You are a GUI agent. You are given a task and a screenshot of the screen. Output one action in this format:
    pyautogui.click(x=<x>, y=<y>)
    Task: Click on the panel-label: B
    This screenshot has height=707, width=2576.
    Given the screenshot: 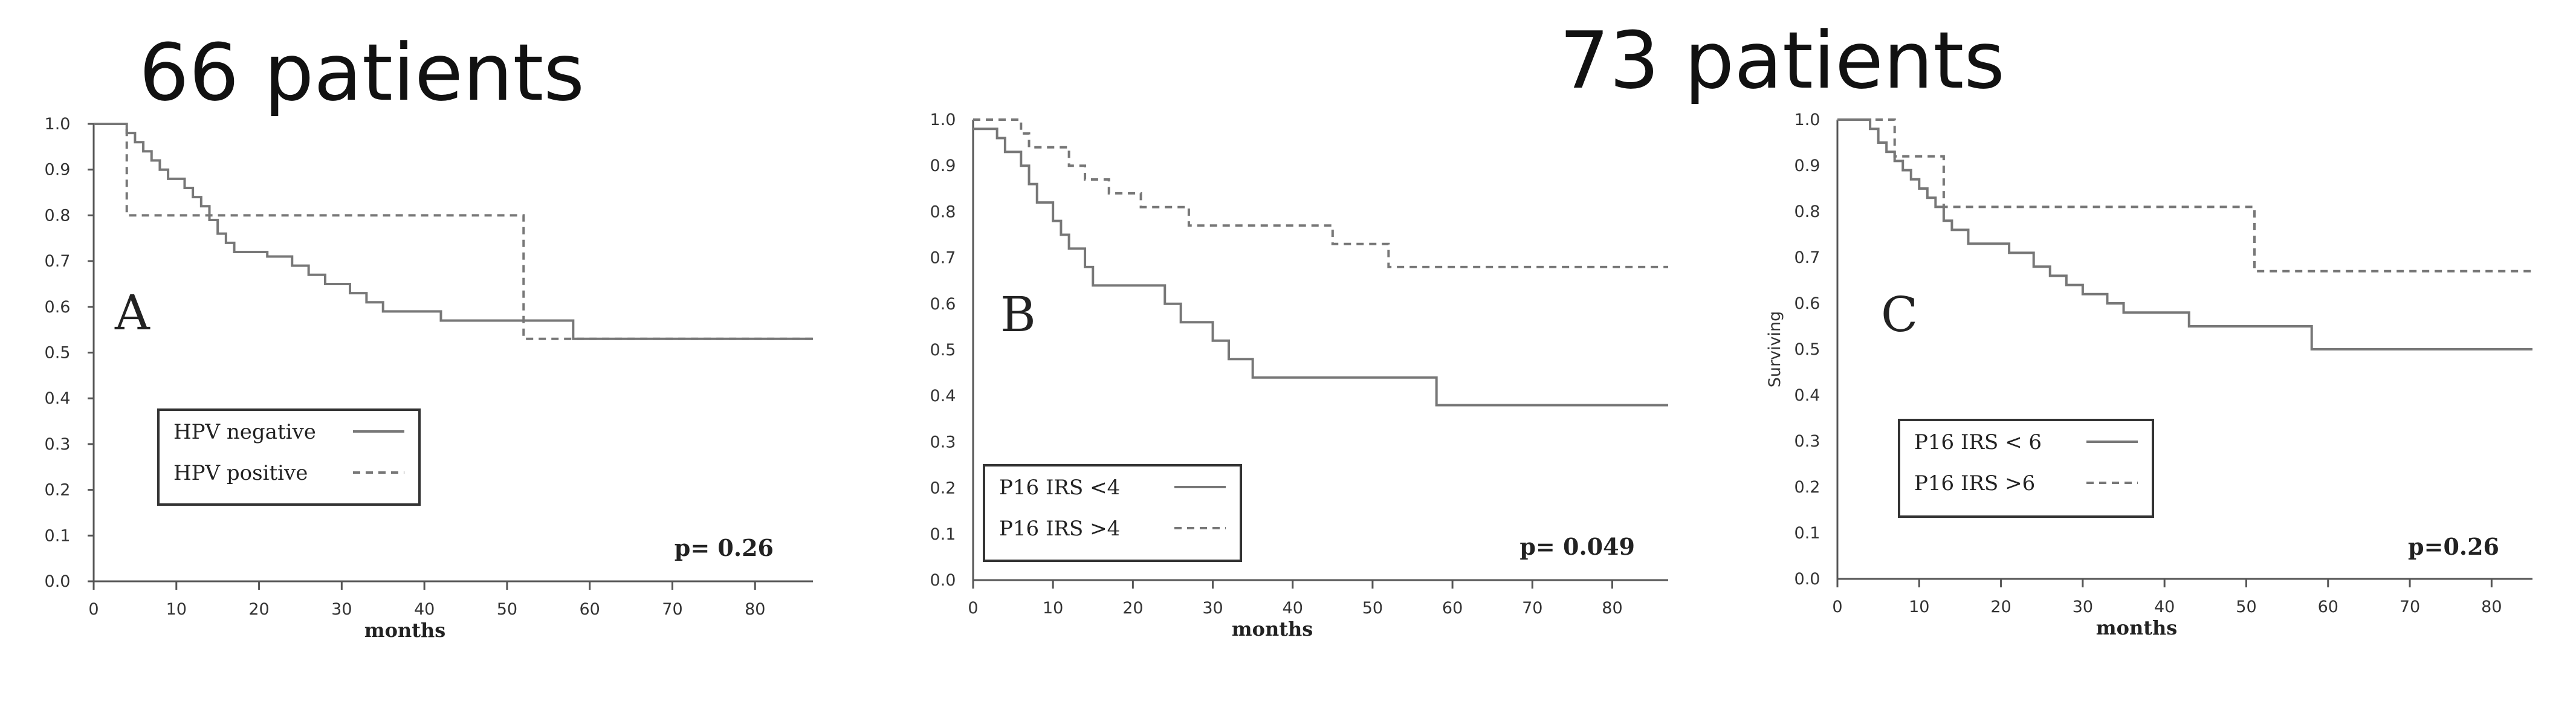 What is the action you would take?
    pyautogui.click(x=1018, y=314)
    